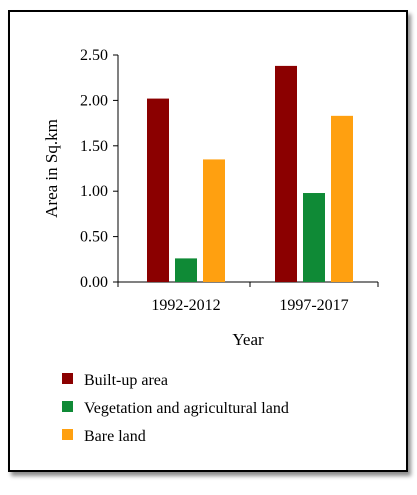  I want to click on x-axis-title: Year, so click(248, 339).